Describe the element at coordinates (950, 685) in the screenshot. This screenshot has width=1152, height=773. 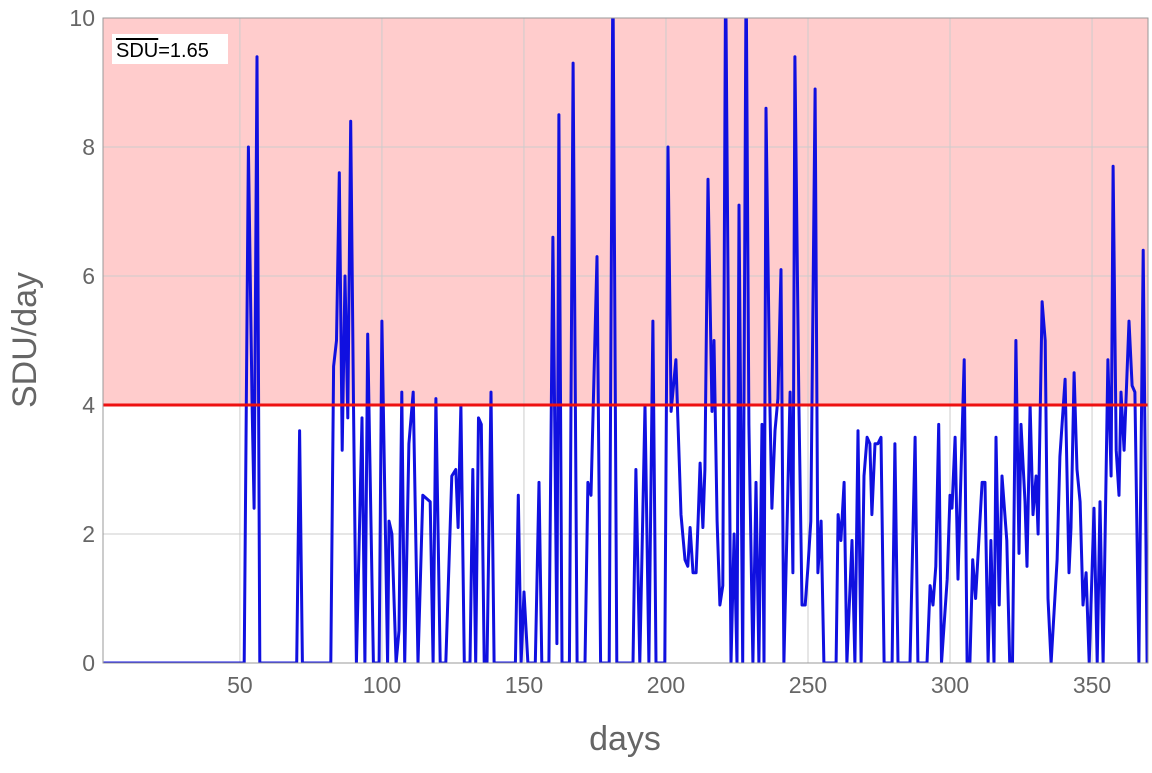
I see `x-tick-label: 300` at that location.